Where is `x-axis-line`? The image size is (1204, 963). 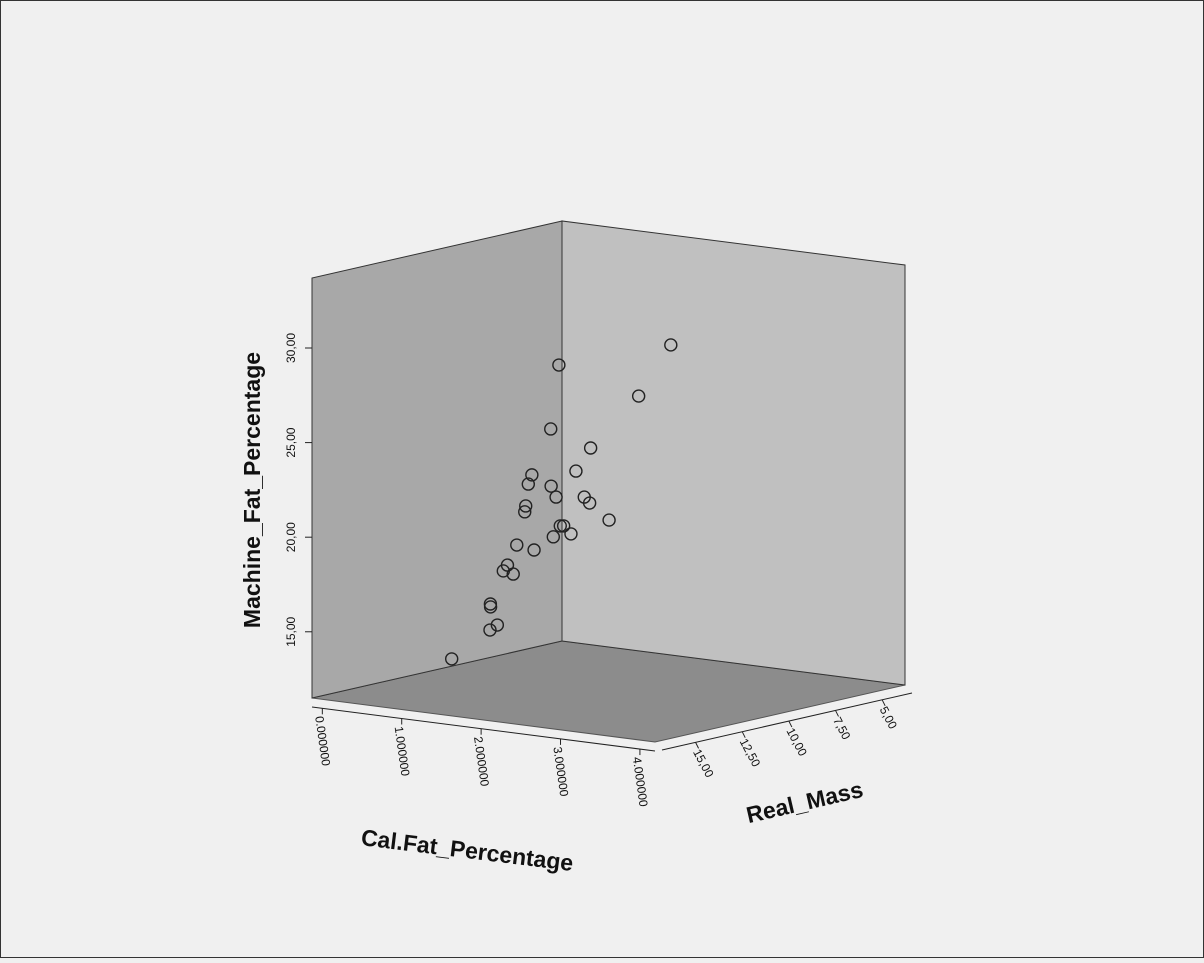 x-axis-line is located at coordinates (483, 729).